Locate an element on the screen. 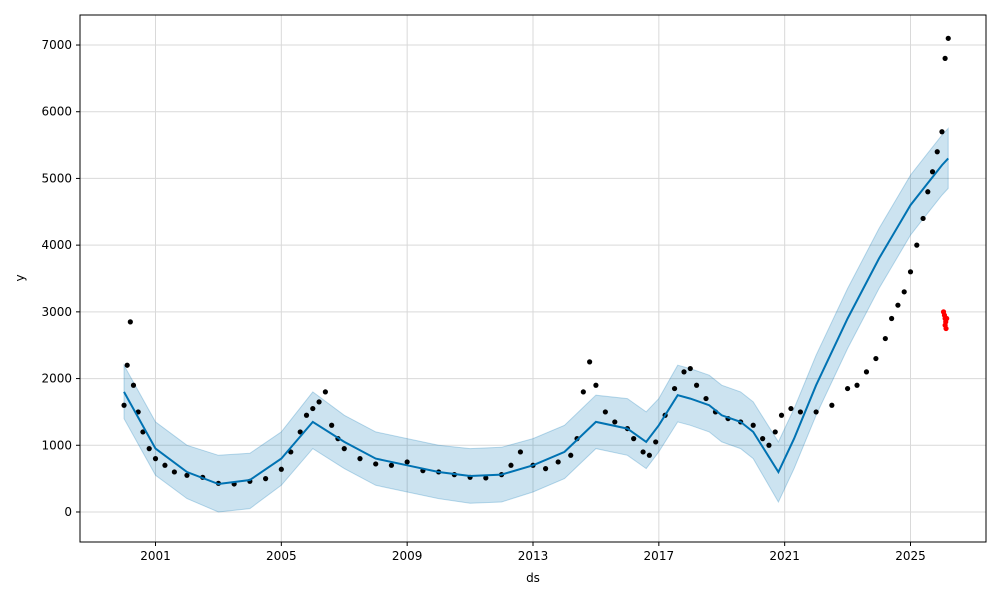  x-tick-label: 2005 is located at coordinates (281, 556).